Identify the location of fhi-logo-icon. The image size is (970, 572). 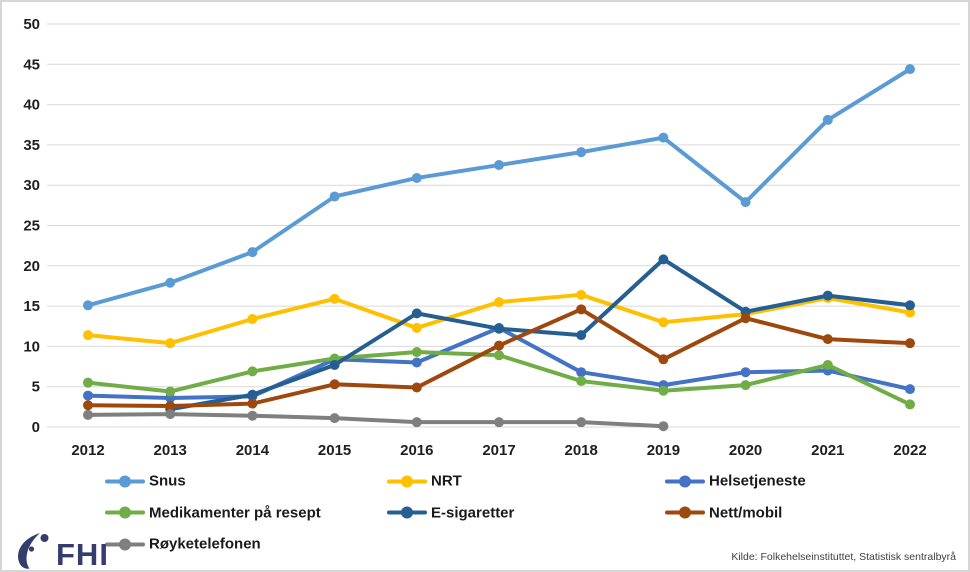
(33, 551).